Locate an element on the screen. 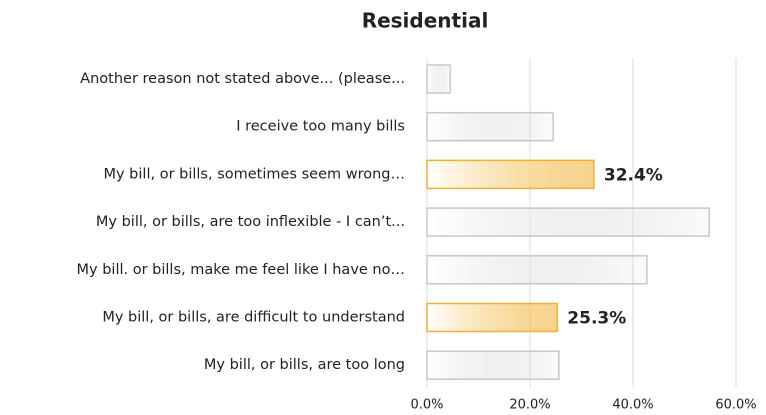  x-tick-label: 40.0% is located at coordinates (632, 405).